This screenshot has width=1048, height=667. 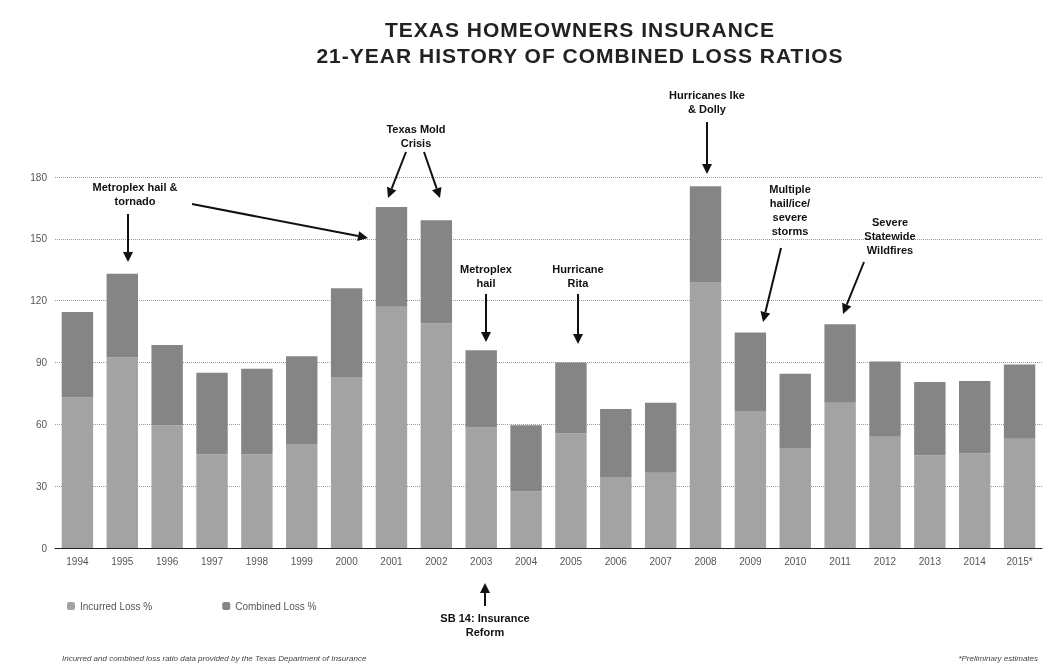 What do you see at coordinates (392, 561) in the screenshot?
I see `x-tick-label: 2001` at bounding box center [392, 561].